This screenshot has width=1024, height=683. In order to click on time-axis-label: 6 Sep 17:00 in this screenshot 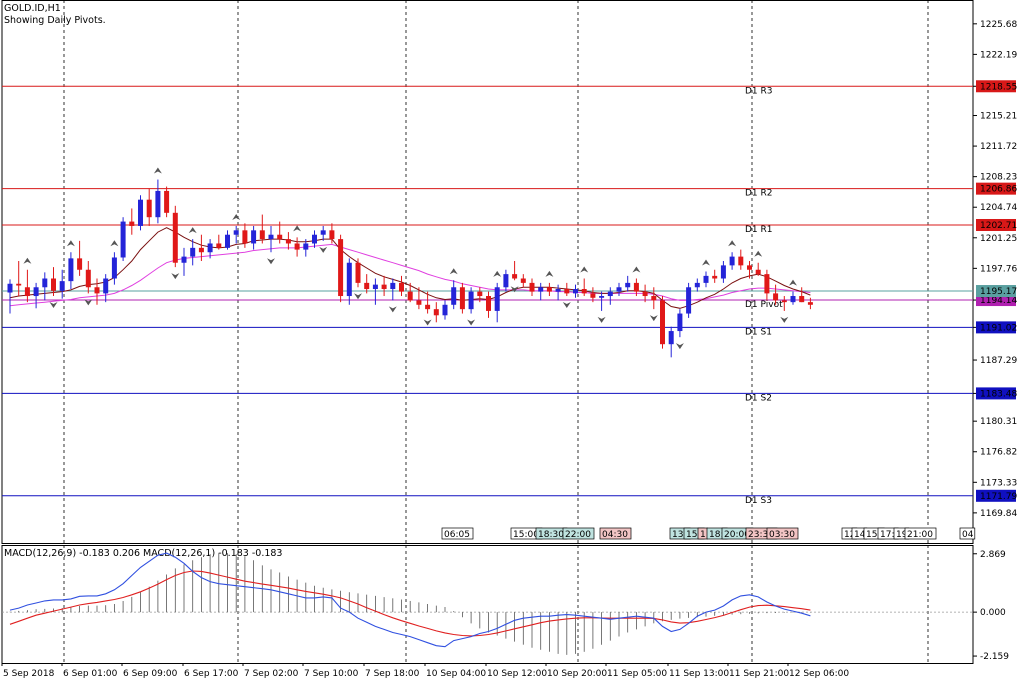, I will do `click(211, 674)`.